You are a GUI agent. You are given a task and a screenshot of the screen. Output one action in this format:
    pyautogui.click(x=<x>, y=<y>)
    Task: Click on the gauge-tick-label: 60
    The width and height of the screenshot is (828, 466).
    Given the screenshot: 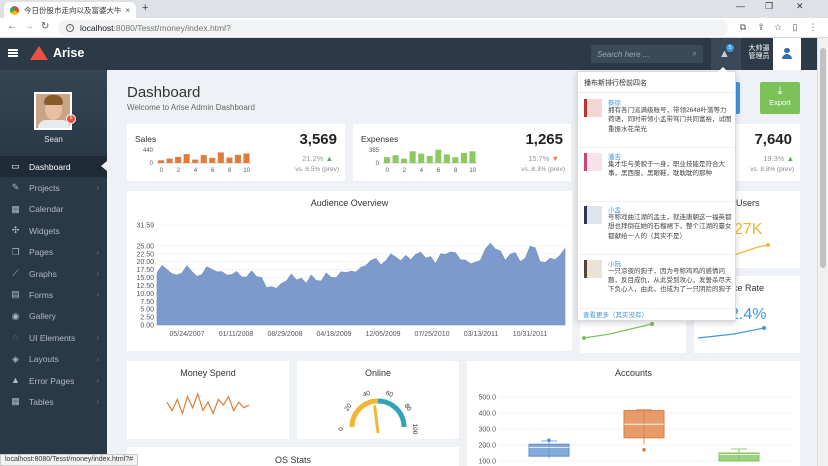 What is the action you would take?
    pyautogui.click(x=389, y=394)
    